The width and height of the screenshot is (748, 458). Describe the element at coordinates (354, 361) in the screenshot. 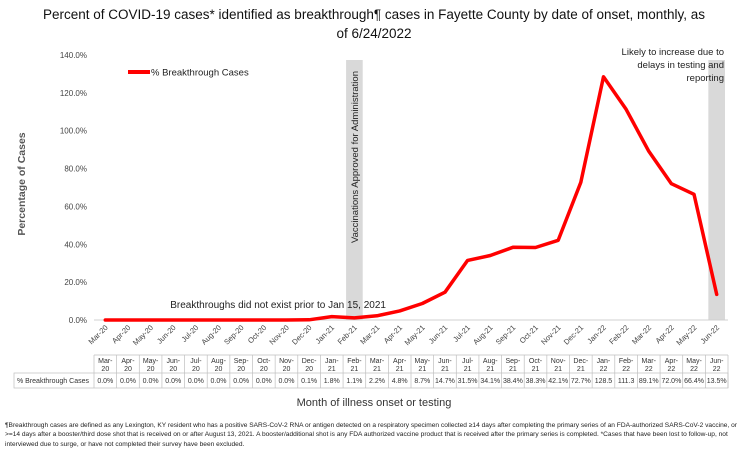

I see `table-category: Feb-` at that location.